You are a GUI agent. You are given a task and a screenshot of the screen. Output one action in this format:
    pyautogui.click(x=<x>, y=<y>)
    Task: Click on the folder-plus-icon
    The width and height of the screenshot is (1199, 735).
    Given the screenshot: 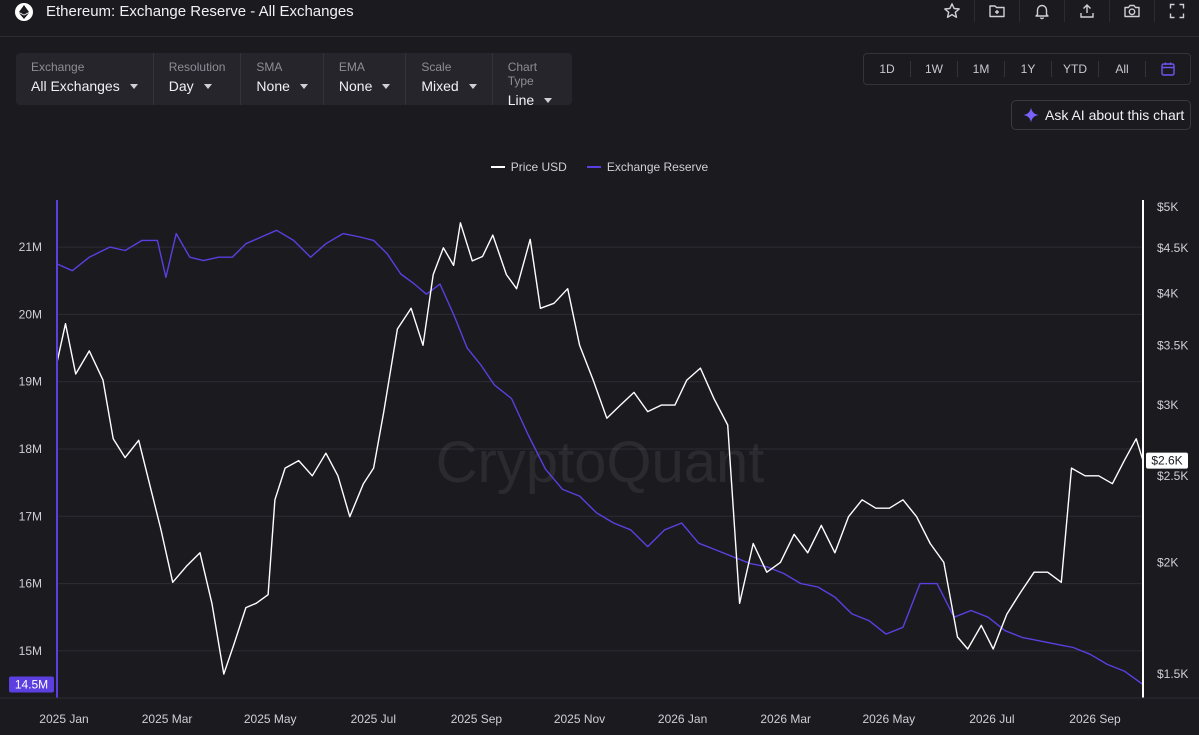 What is the action you would take?
    pyautogui.click(x=996, y=11)
    